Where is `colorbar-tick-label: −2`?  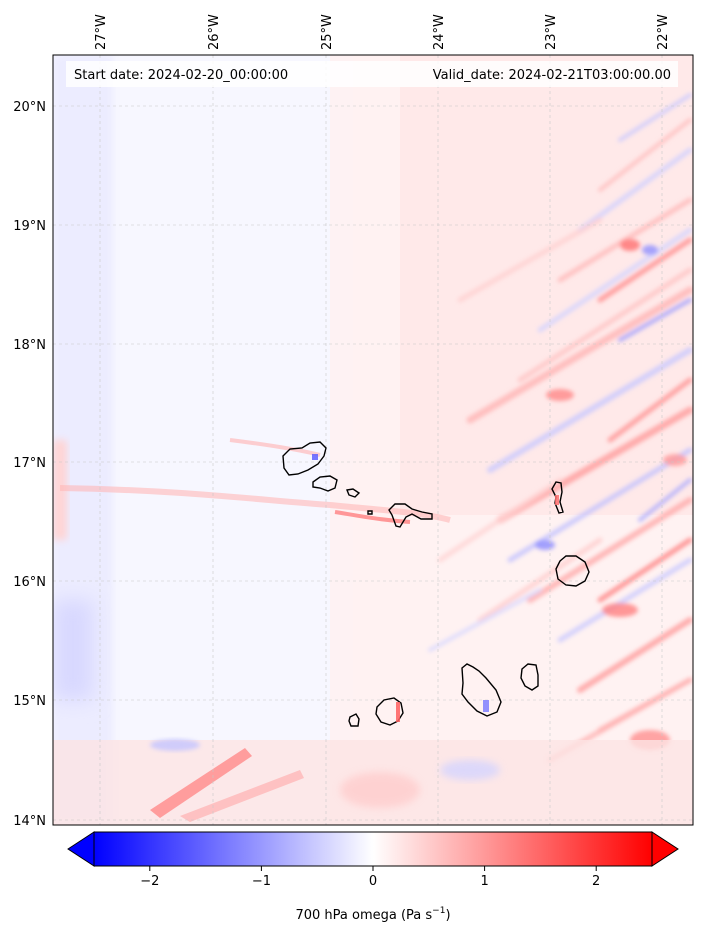 colorbar-tick-label: −2 is located at coordinates (149, 881).